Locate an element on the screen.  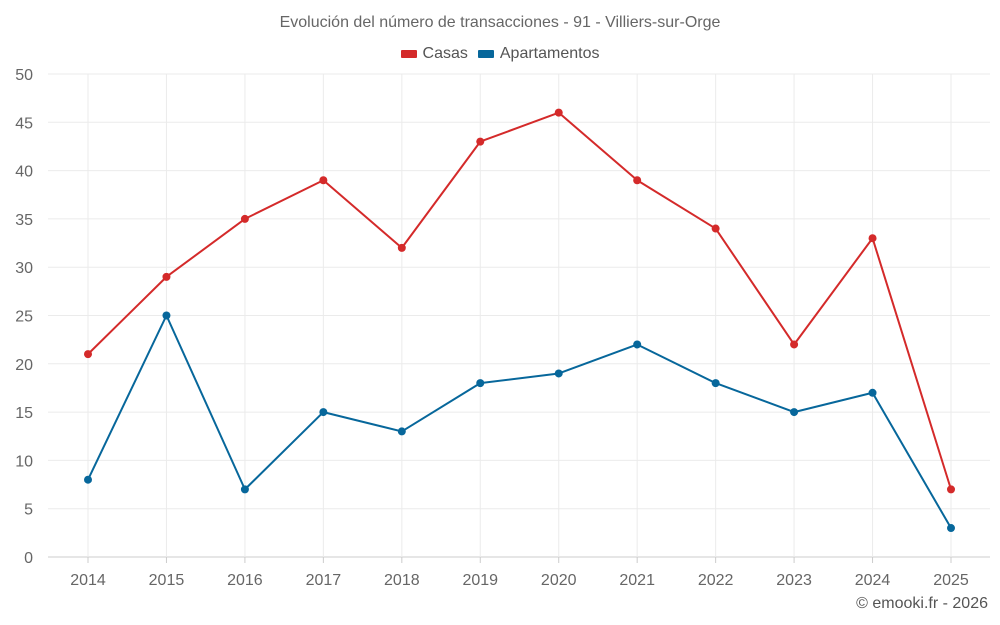
data-point-casas-2025 is located at coordinates (951, 489).